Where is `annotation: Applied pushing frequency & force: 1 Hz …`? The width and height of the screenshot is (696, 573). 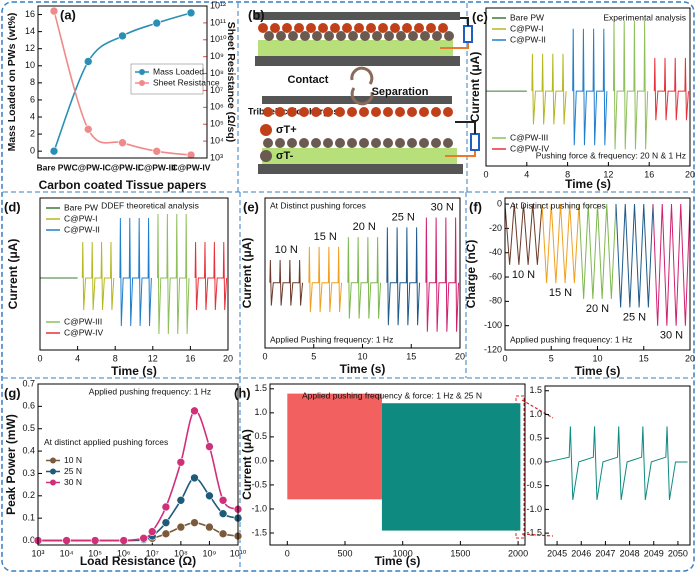
annotation: Applied pushing frequency & force: 1 Hz … is located at coordinates (392, 395).